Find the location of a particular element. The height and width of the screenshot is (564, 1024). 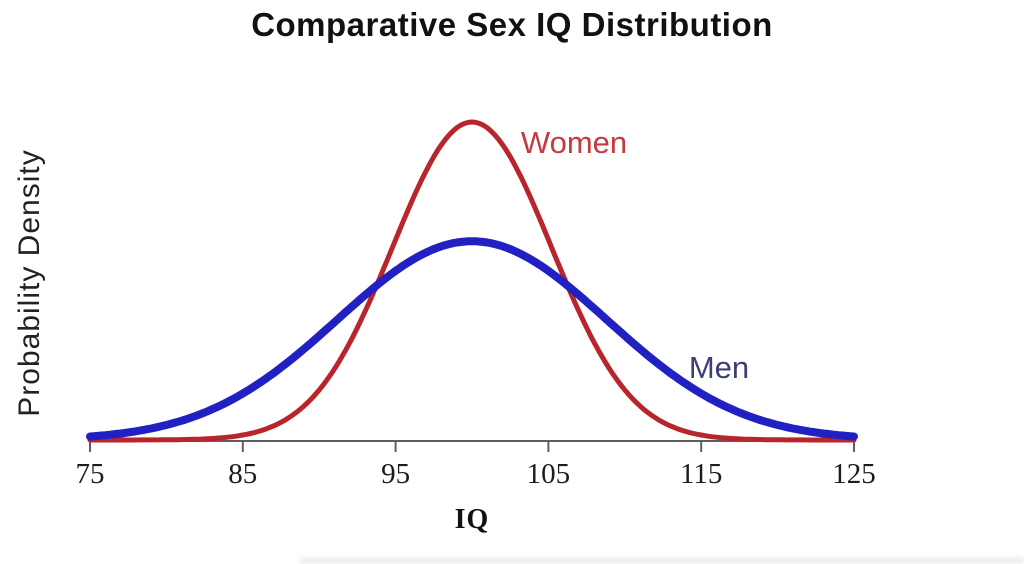

x-tick-label: 125 is located at coordinates (854, 474).